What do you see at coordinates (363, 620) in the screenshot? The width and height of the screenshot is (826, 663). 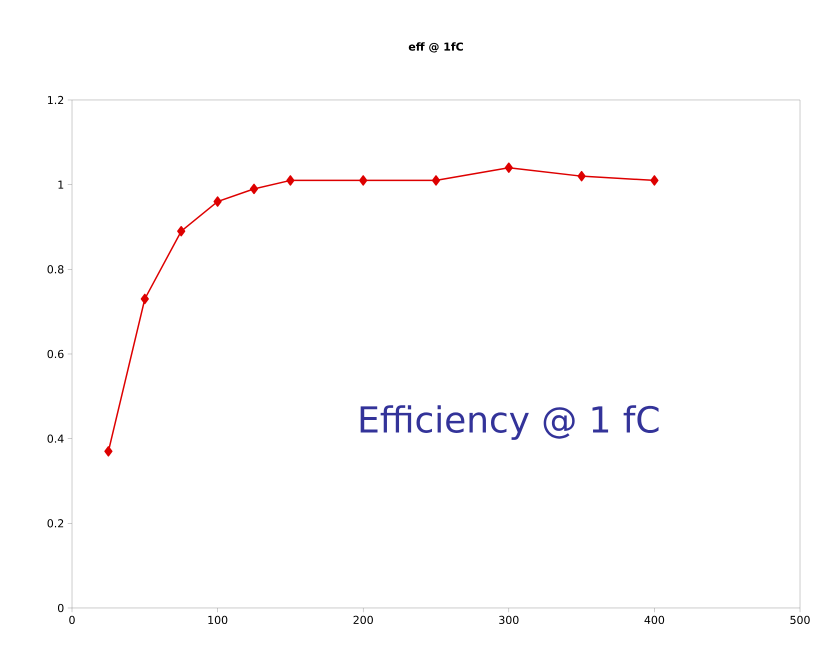 I see `x-tick-label: 200` at bounding box center [363, 620].